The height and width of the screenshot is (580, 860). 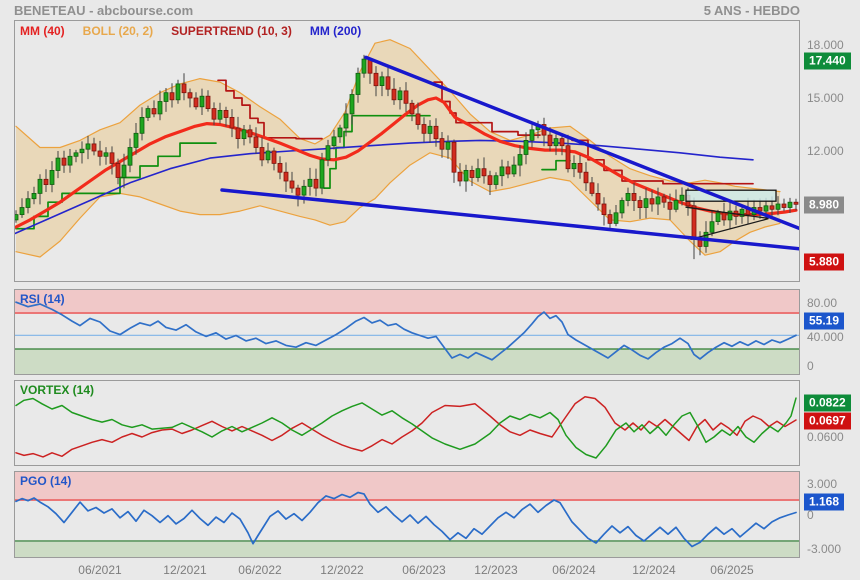 What do you see at coordinates (824, 205) in the screenshot?
I see `axis-badge-price-4: 8.980` at bounding box center [824, 205].